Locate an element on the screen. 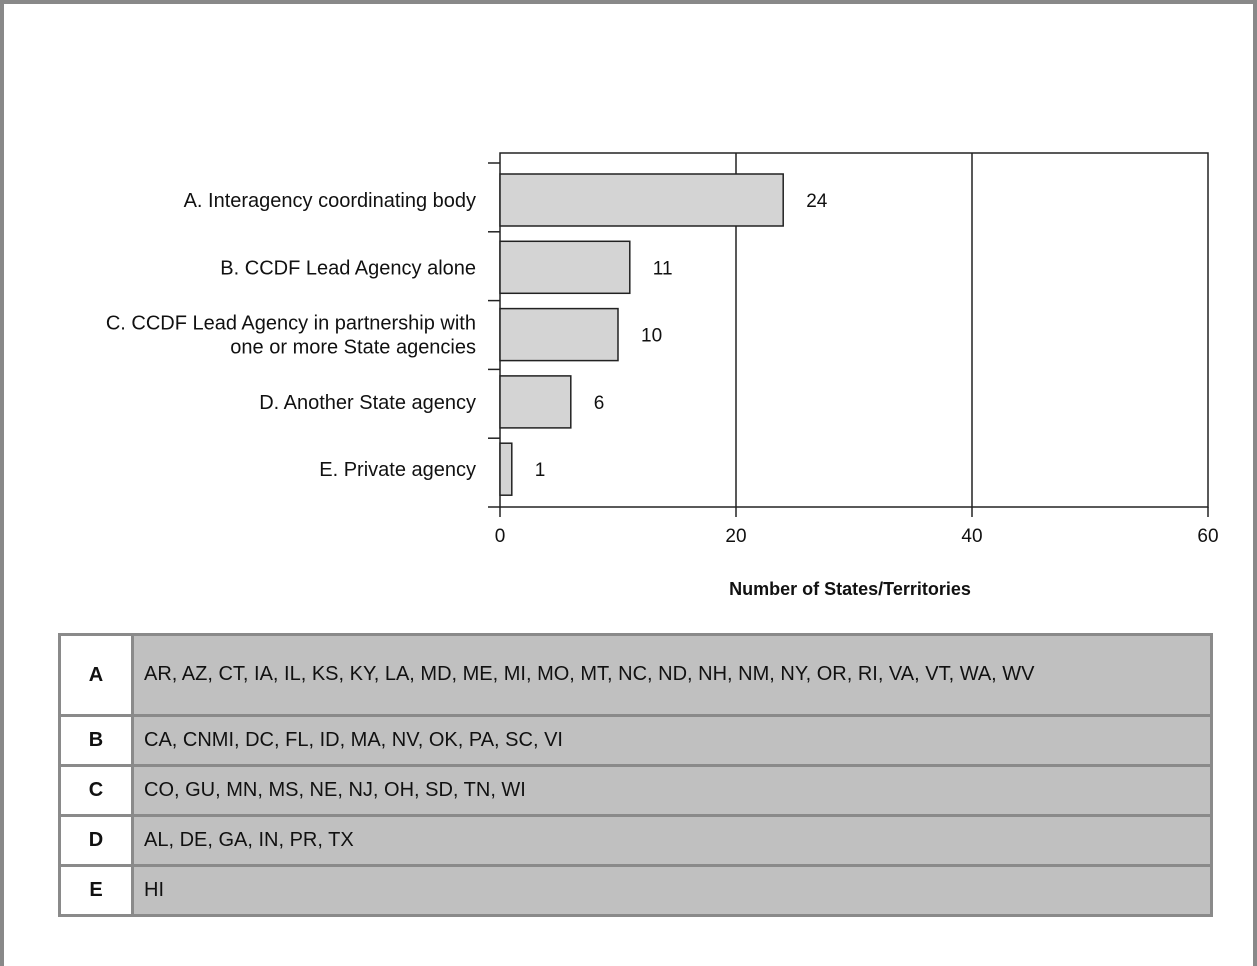  category-label-line: B. CCDF Lead Agency alone is located at coordinates (348, 268).